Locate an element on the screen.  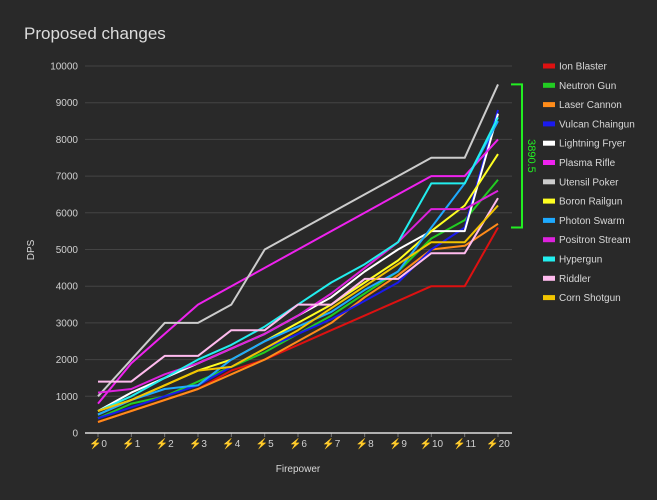
legend-label: Photon Swarm is located at coordinates (592, 221).